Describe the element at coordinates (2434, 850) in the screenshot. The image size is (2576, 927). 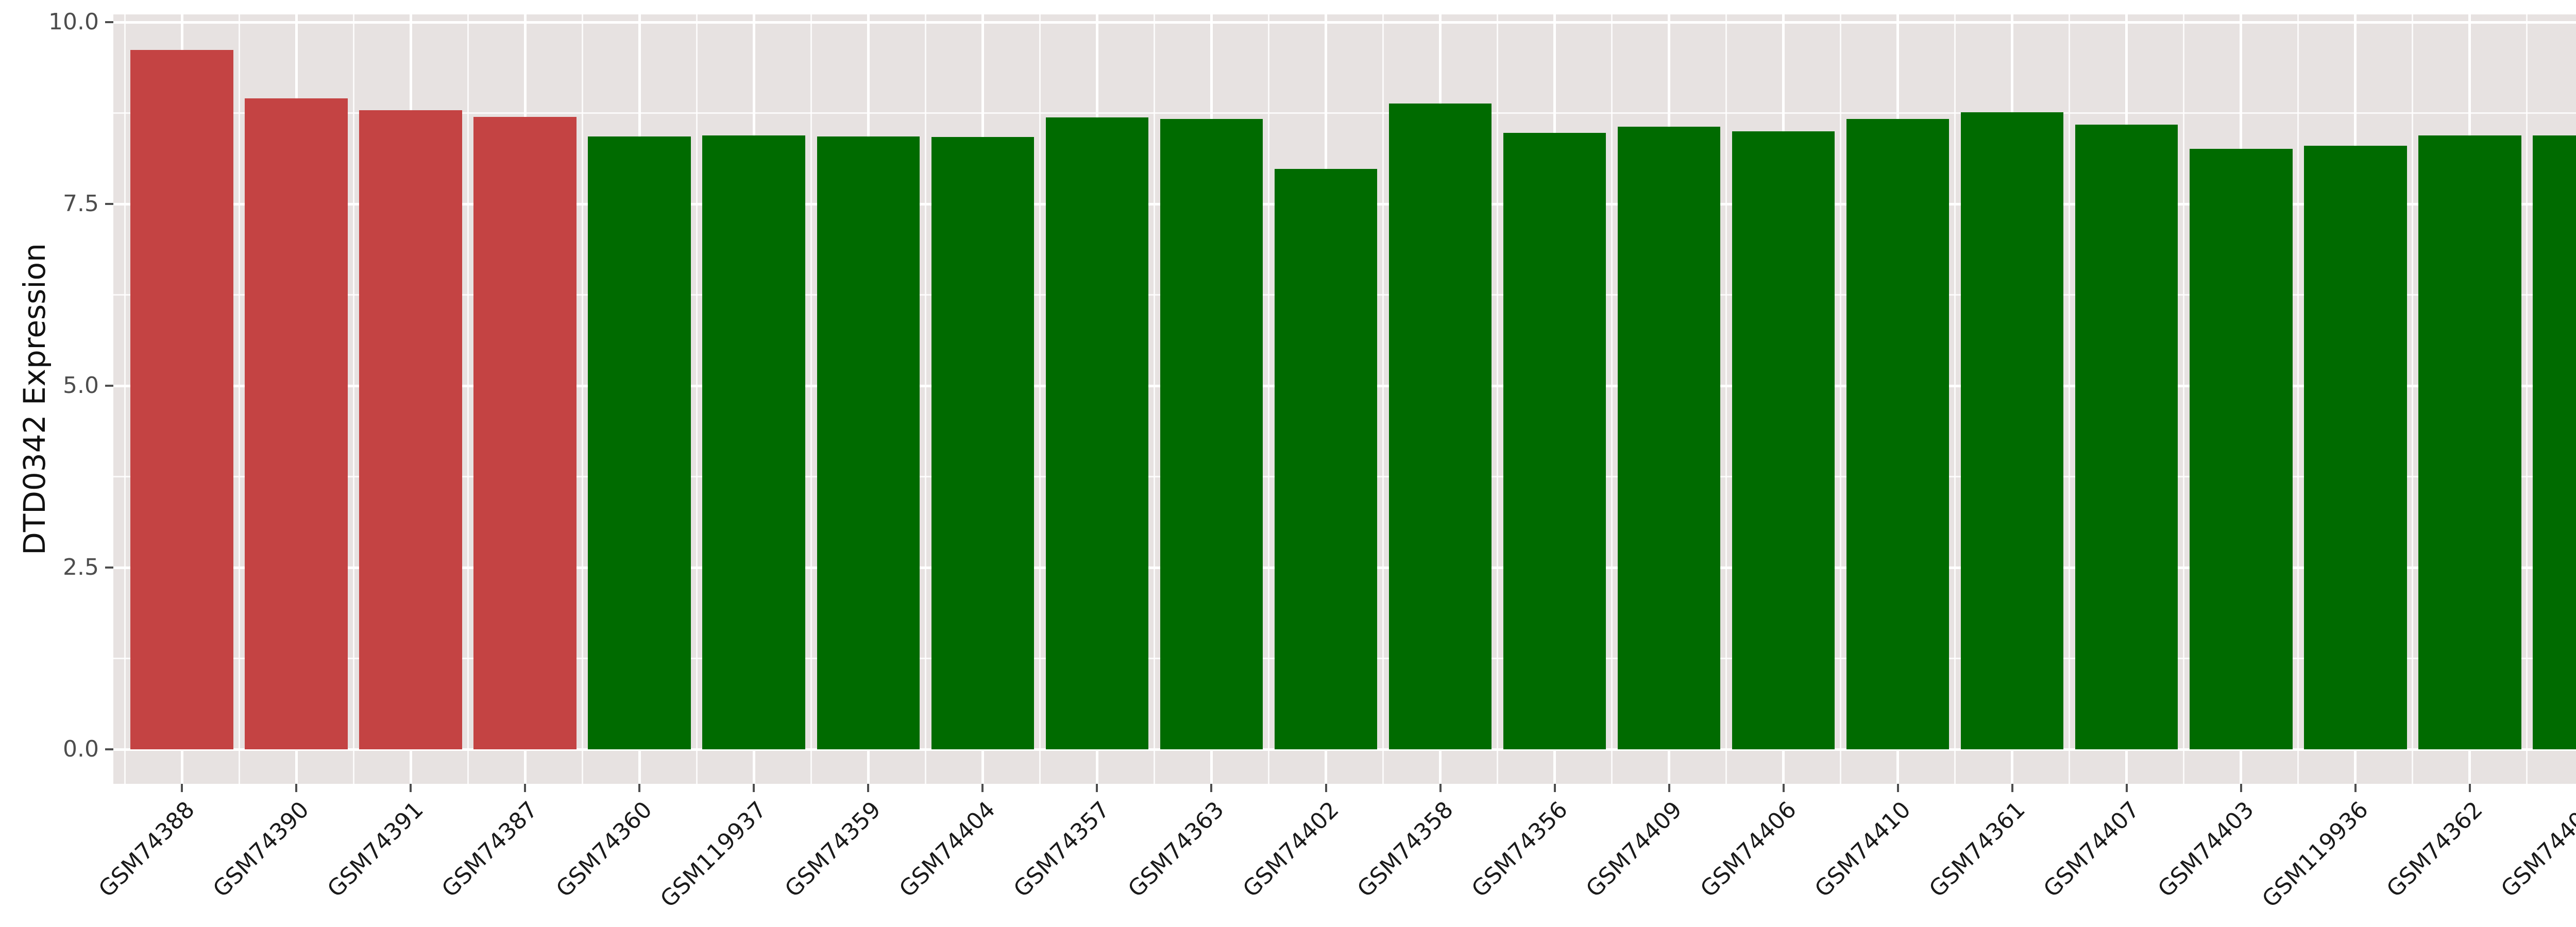
I see `x-tick-label: GSM74362` at that location.